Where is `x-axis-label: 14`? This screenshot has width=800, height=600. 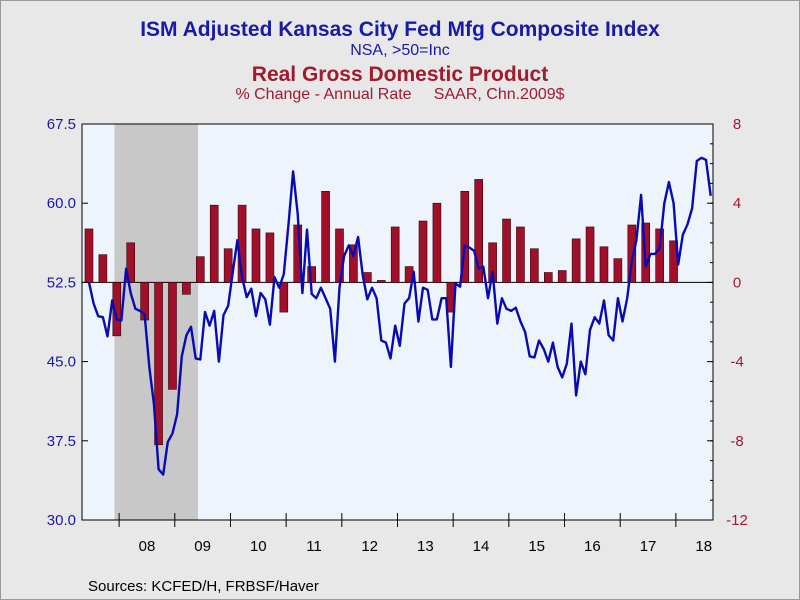 x-axis-label: 14 is located at coordinates (481, 546).